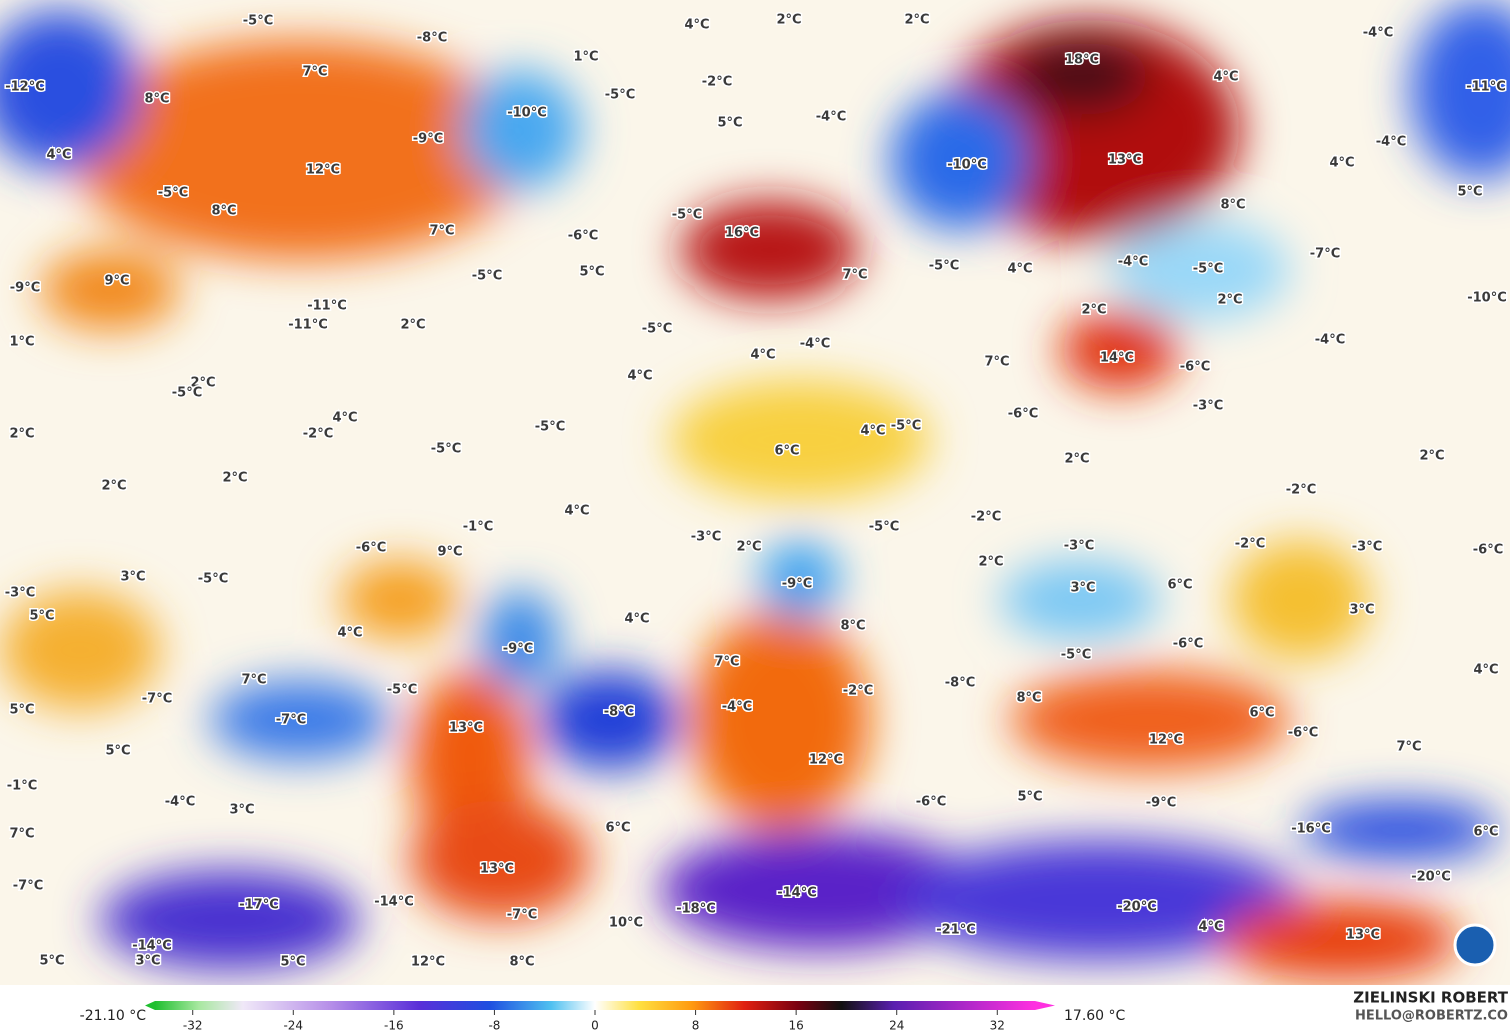 The height and width of the screenshot is (1035, 1510). Describe the element at coordinates (259, 905) in the screenshot. I see `temperature-label: -17°C` at that location.